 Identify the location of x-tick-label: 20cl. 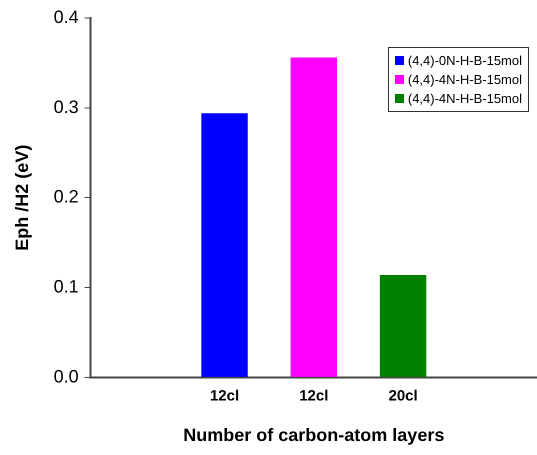
(403, 396).